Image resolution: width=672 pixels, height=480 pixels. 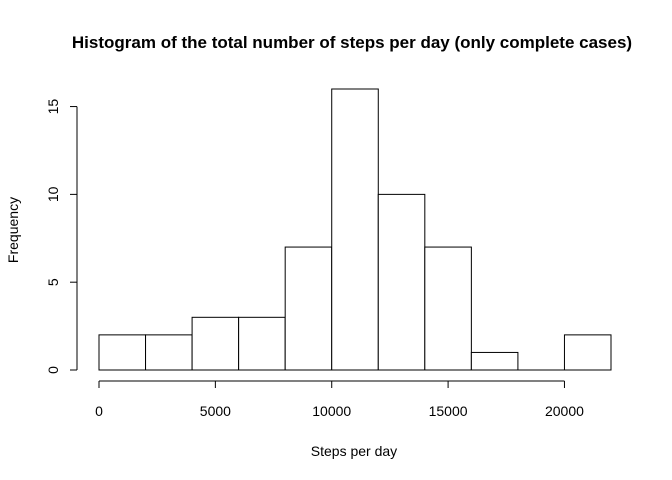 What do you see at coordinates (331, 411) in the screenshot?
I see `x-tick-label-2: 10000` at bounding box center [331, 411].